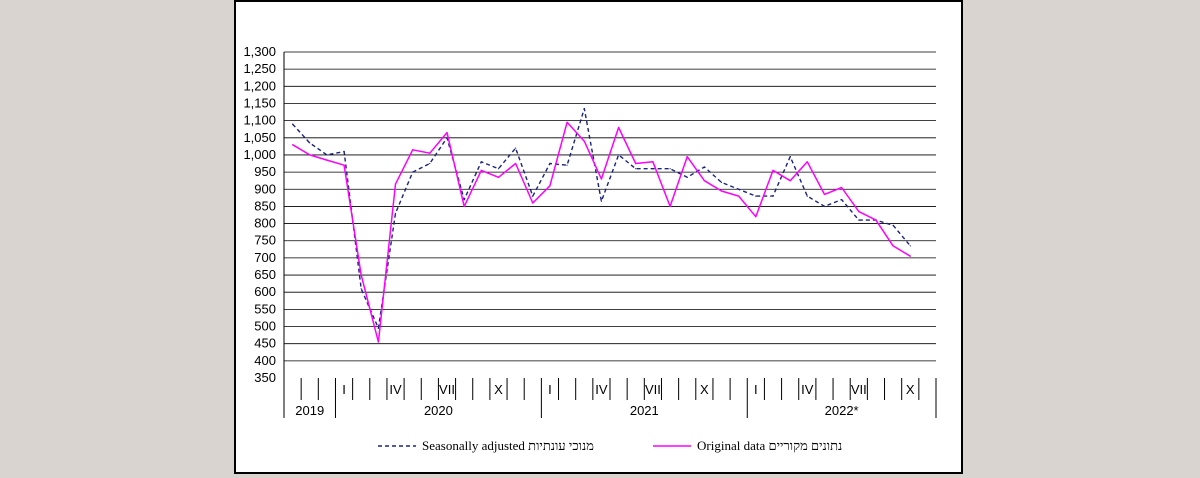 The height and width of the screenshot is (478, 1200). Describe the element at coordinates (265, 171) in the screenshot. I see `y-tick-label: 950` at that location.